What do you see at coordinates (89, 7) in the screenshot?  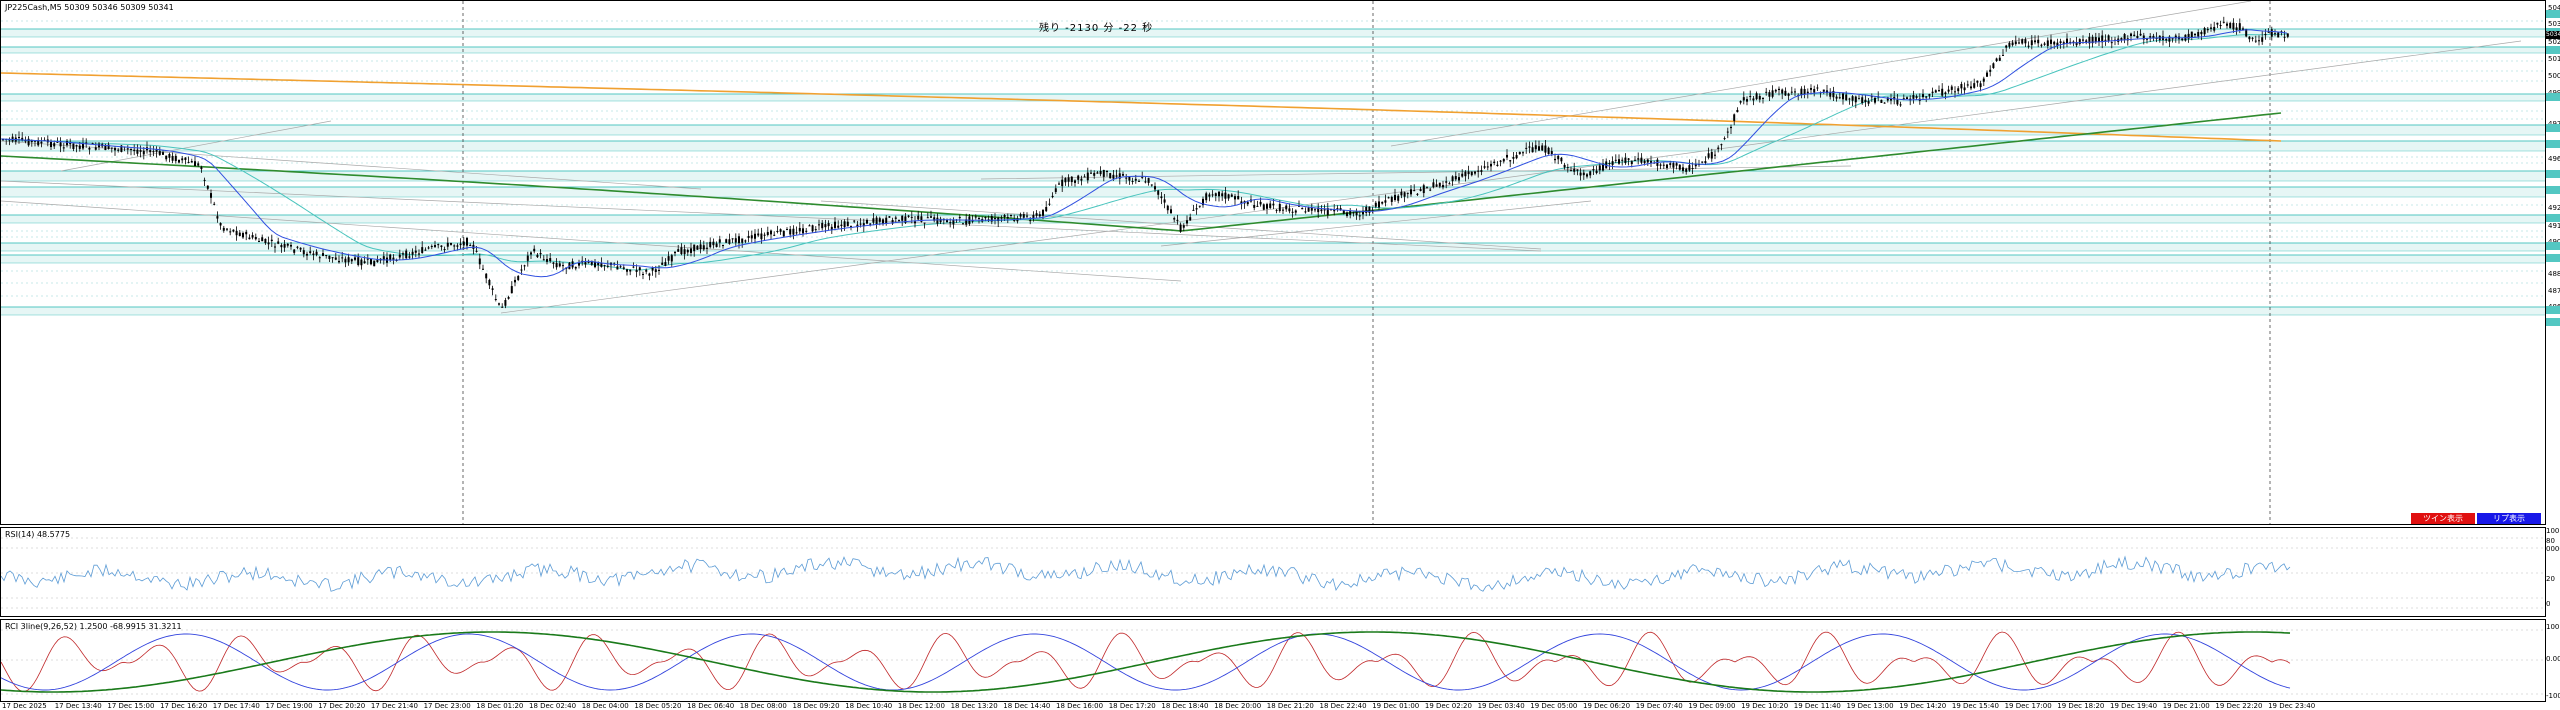 I see `symbol-header: JP225Cash,M5 50309 50346 50309 50341` at bounding box center [89, 7].